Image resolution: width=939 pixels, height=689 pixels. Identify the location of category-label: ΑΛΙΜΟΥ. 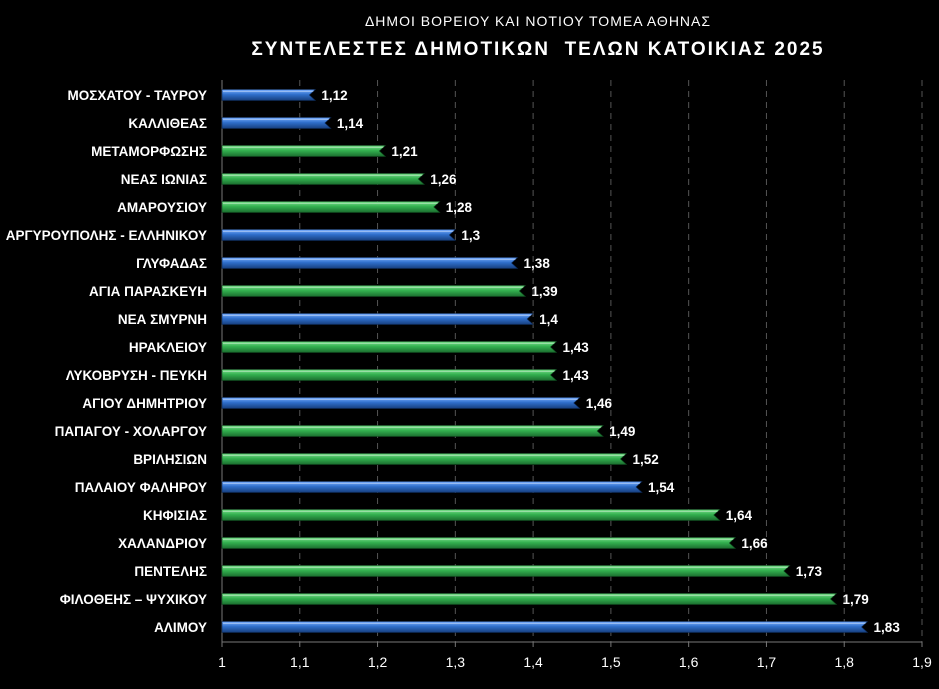
(180, 627).